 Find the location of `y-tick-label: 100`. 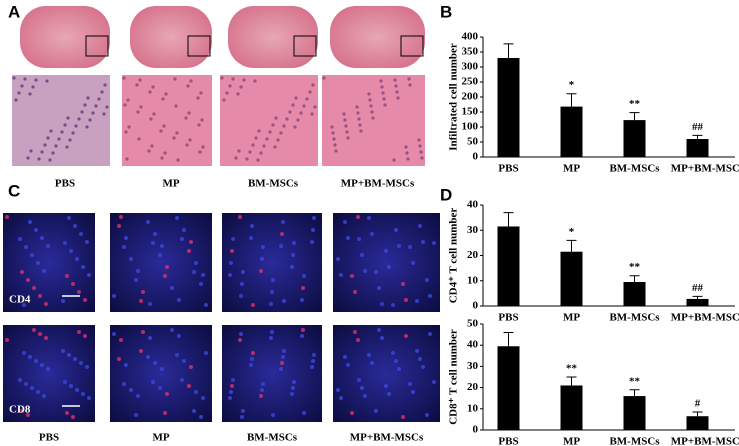

y-tick-label: 100 is located at coordinates (470, 127).